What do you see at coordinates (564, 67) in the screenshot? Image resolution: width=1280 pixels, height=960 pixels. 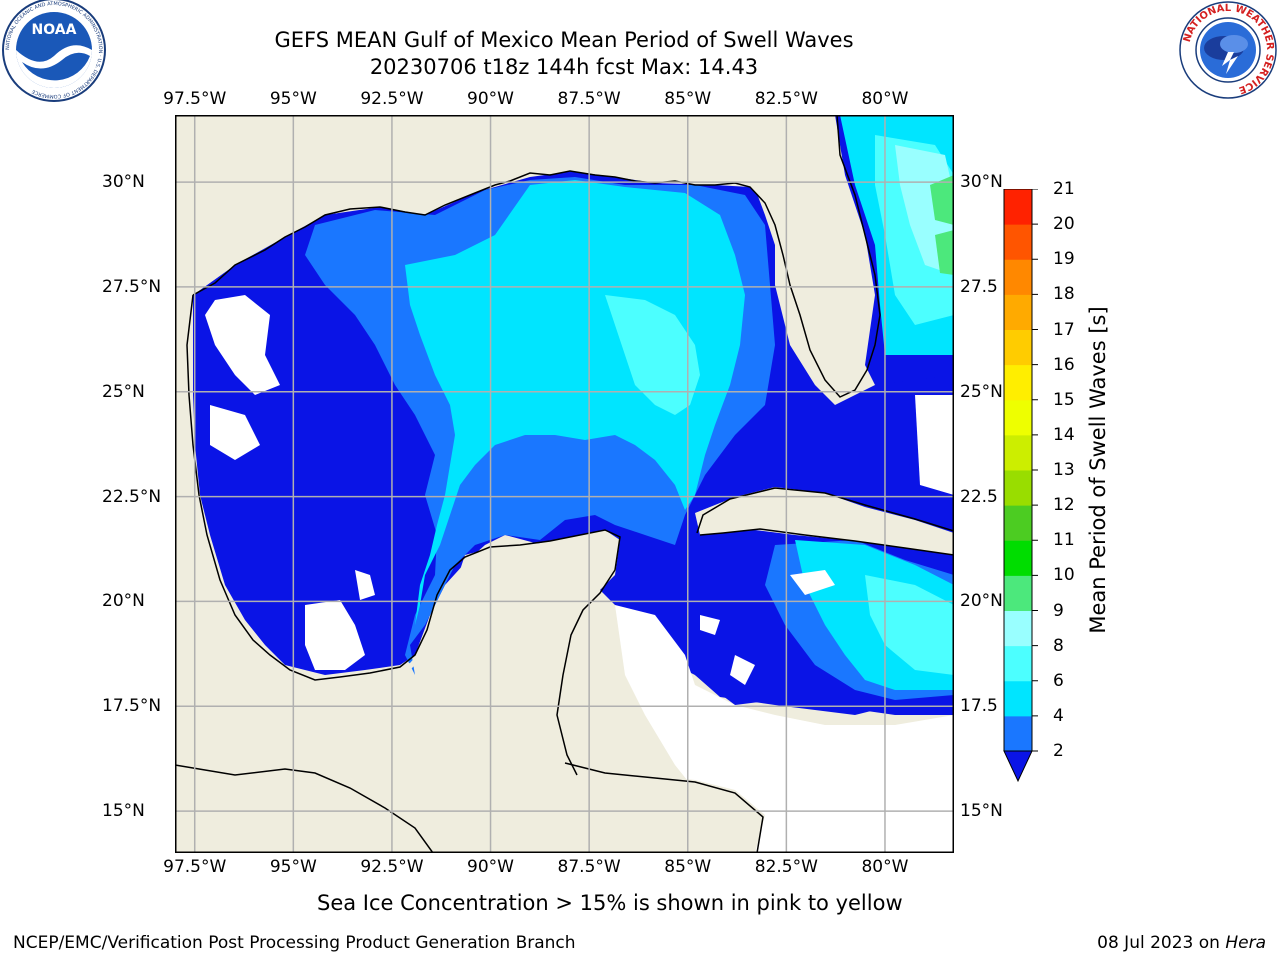 I see `map-subtitle: 20230706 t18z 144h fcst Max: 14.43` at bounding box center [564, 67].